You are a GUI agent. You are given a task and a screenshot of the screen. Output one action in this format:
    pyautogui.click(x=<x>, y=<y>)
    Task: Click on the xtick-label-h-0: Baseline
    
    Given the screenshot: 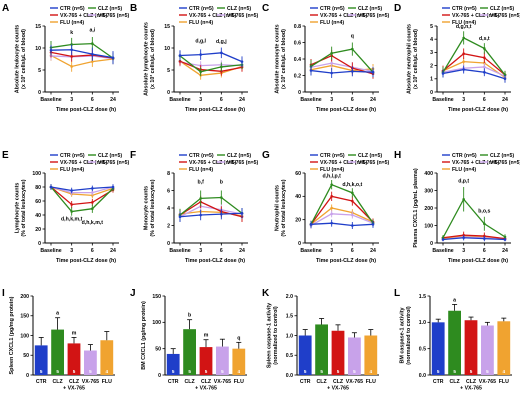 What is the action you would take?
    pyautogui.click(x=442, y=251)
    